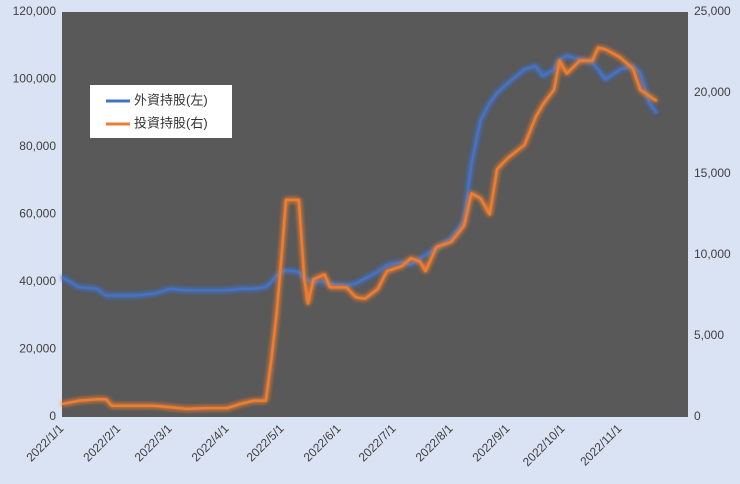 The width and height of the screenshot is (740, 484). I want to click on legend-label: 投資持股(右), so click(171, 122).